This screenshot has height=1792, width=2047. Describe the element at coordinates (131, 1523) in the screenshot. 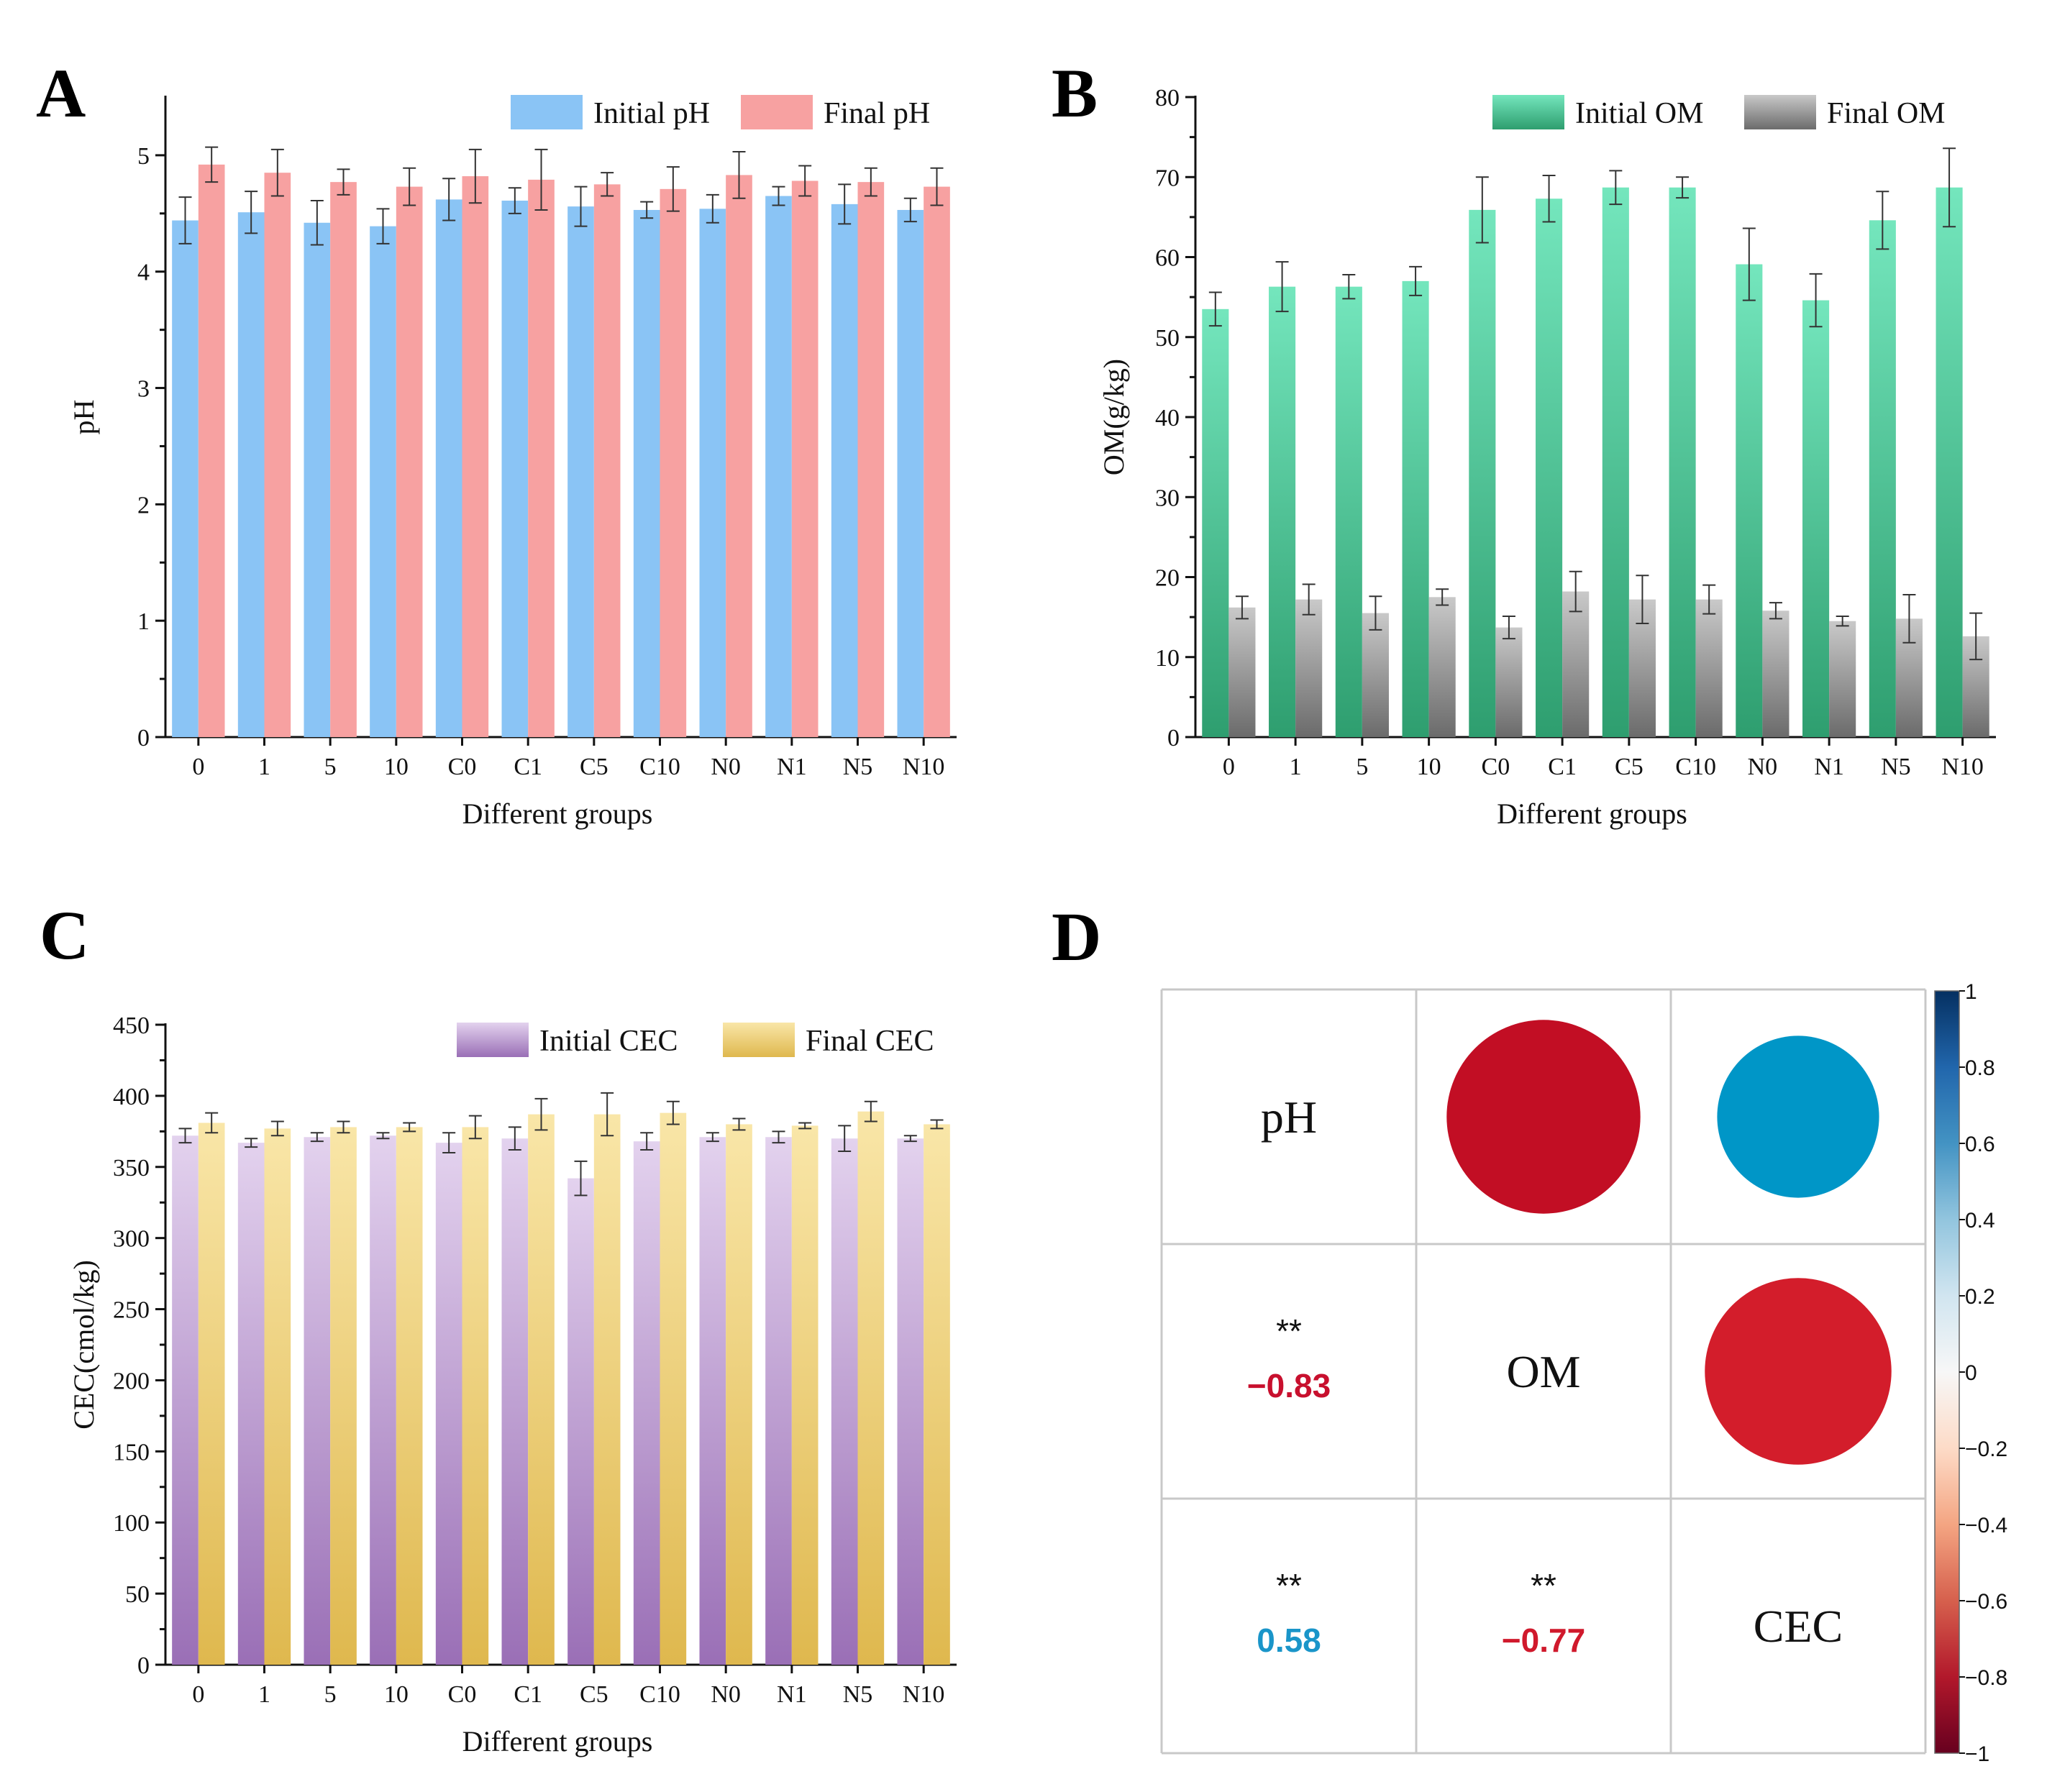

I see `y-tick-label: 100` at that location.